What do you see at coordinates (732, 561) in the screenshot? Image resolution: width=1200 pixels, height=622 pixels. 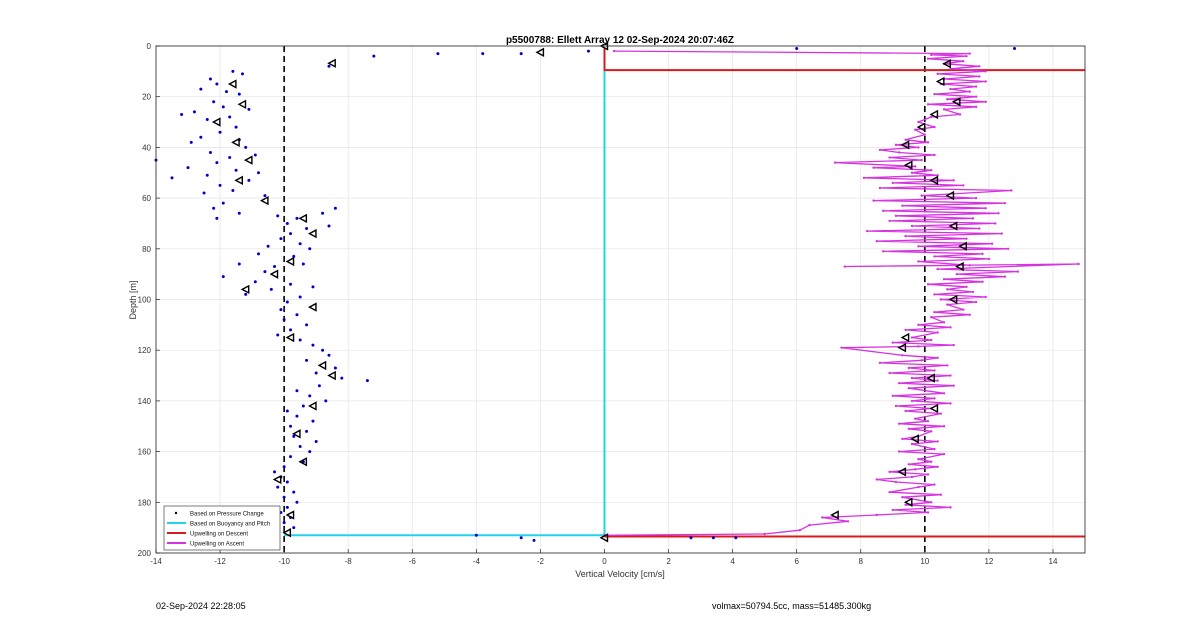 I see `x-tick-label: 4` at bounding box center [732, 561].